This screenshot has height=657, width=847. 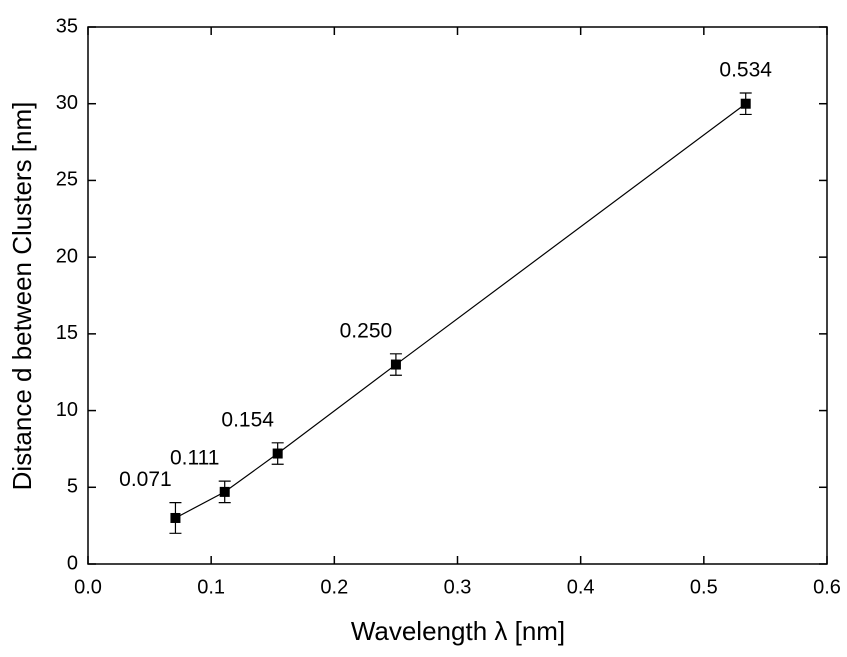 What do you see at coordinates (67, 333) in the screenshot?
I see `y-tick-label: 15` at bounding box center [67, 333].